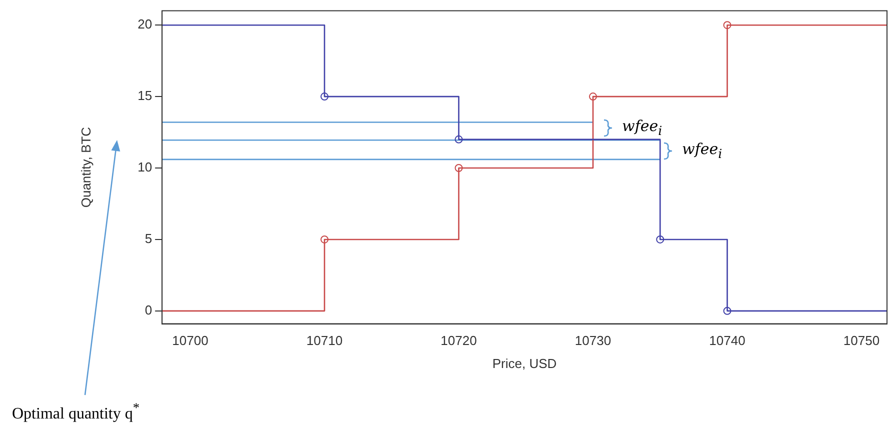  Describe the element at coordinates (593, 340) in the screenshot. I see `x-tick-label: 10730` at that location.